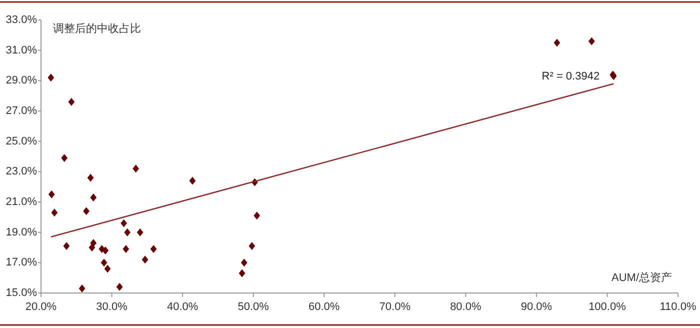 The height and width of the screenshot is (328, 700). Describe the element at coordinates (571, 76) in the screenshot. I see `annotation: R² = 0.3942` at that location.